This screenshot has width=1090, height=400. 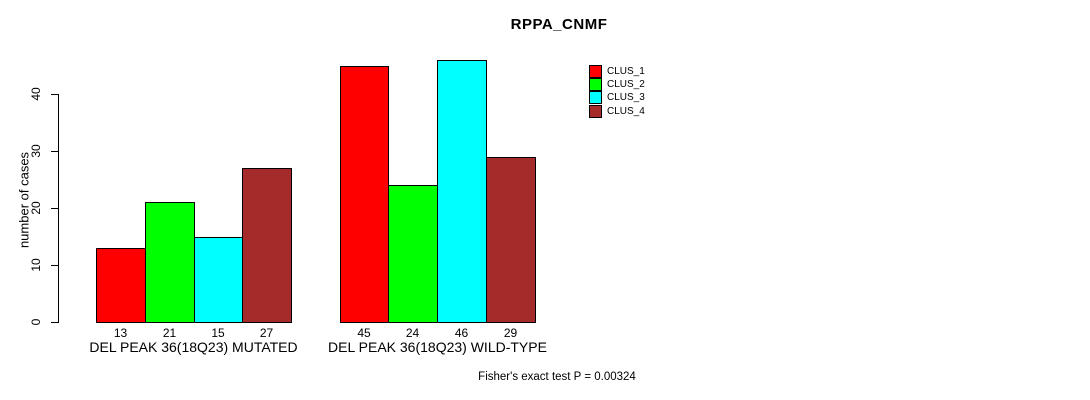 I want to click on bar-value-label: 27, so click(x=266, y=333).